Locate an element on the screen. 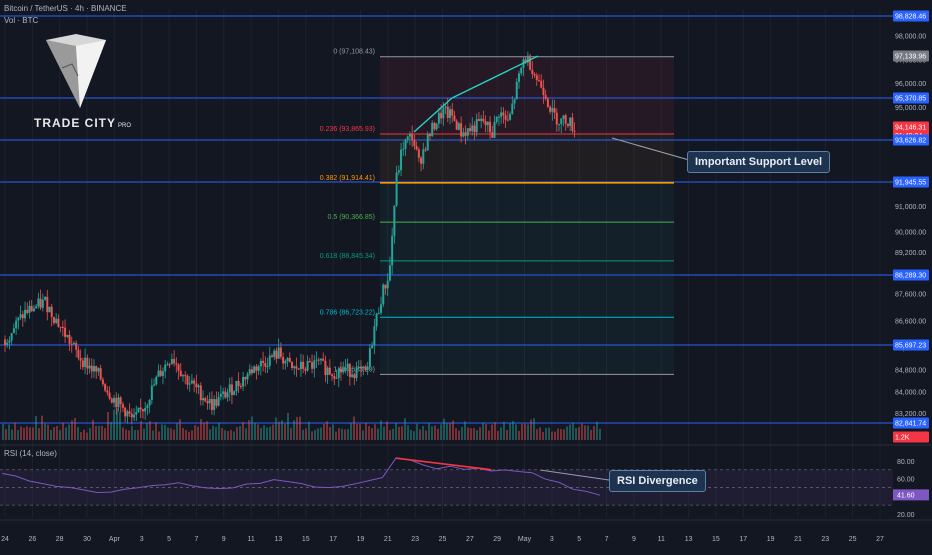  time-axis-tick: 27 is located at coordinates (470, 539).